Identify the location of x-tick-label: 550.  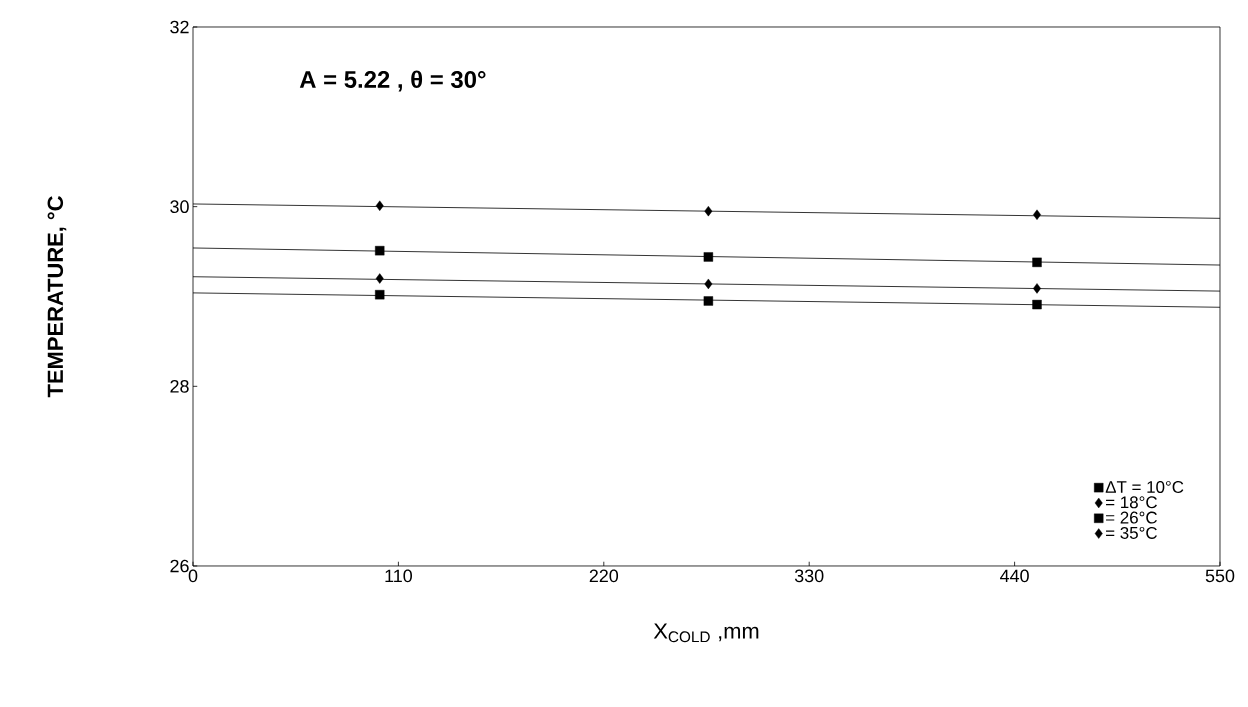
(1220, 576).